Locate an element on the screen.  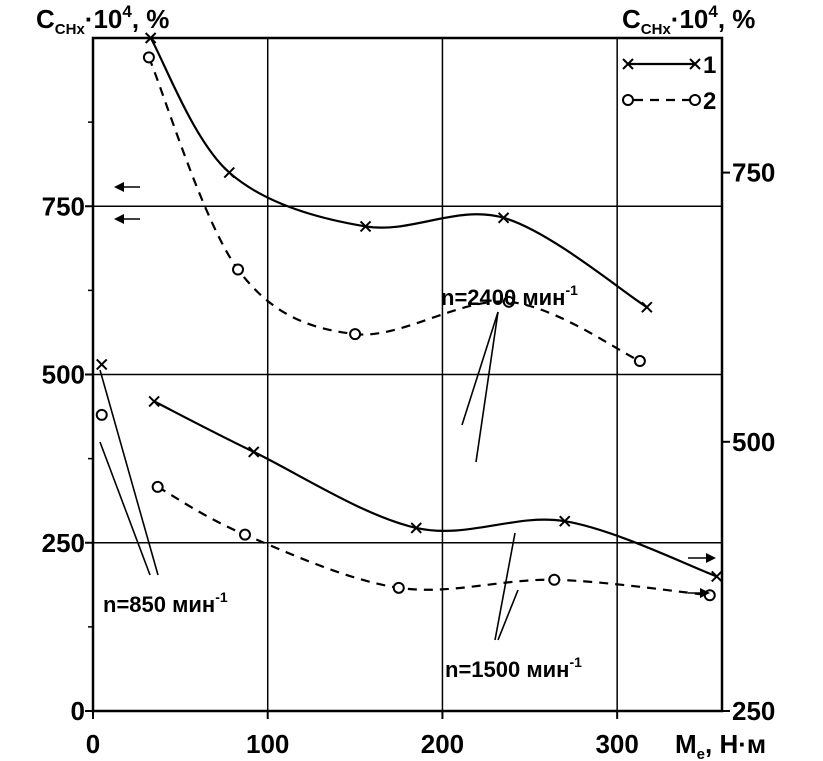
annotation-n1500: n=1500 мин-1 is located at coordinates (513, 668).